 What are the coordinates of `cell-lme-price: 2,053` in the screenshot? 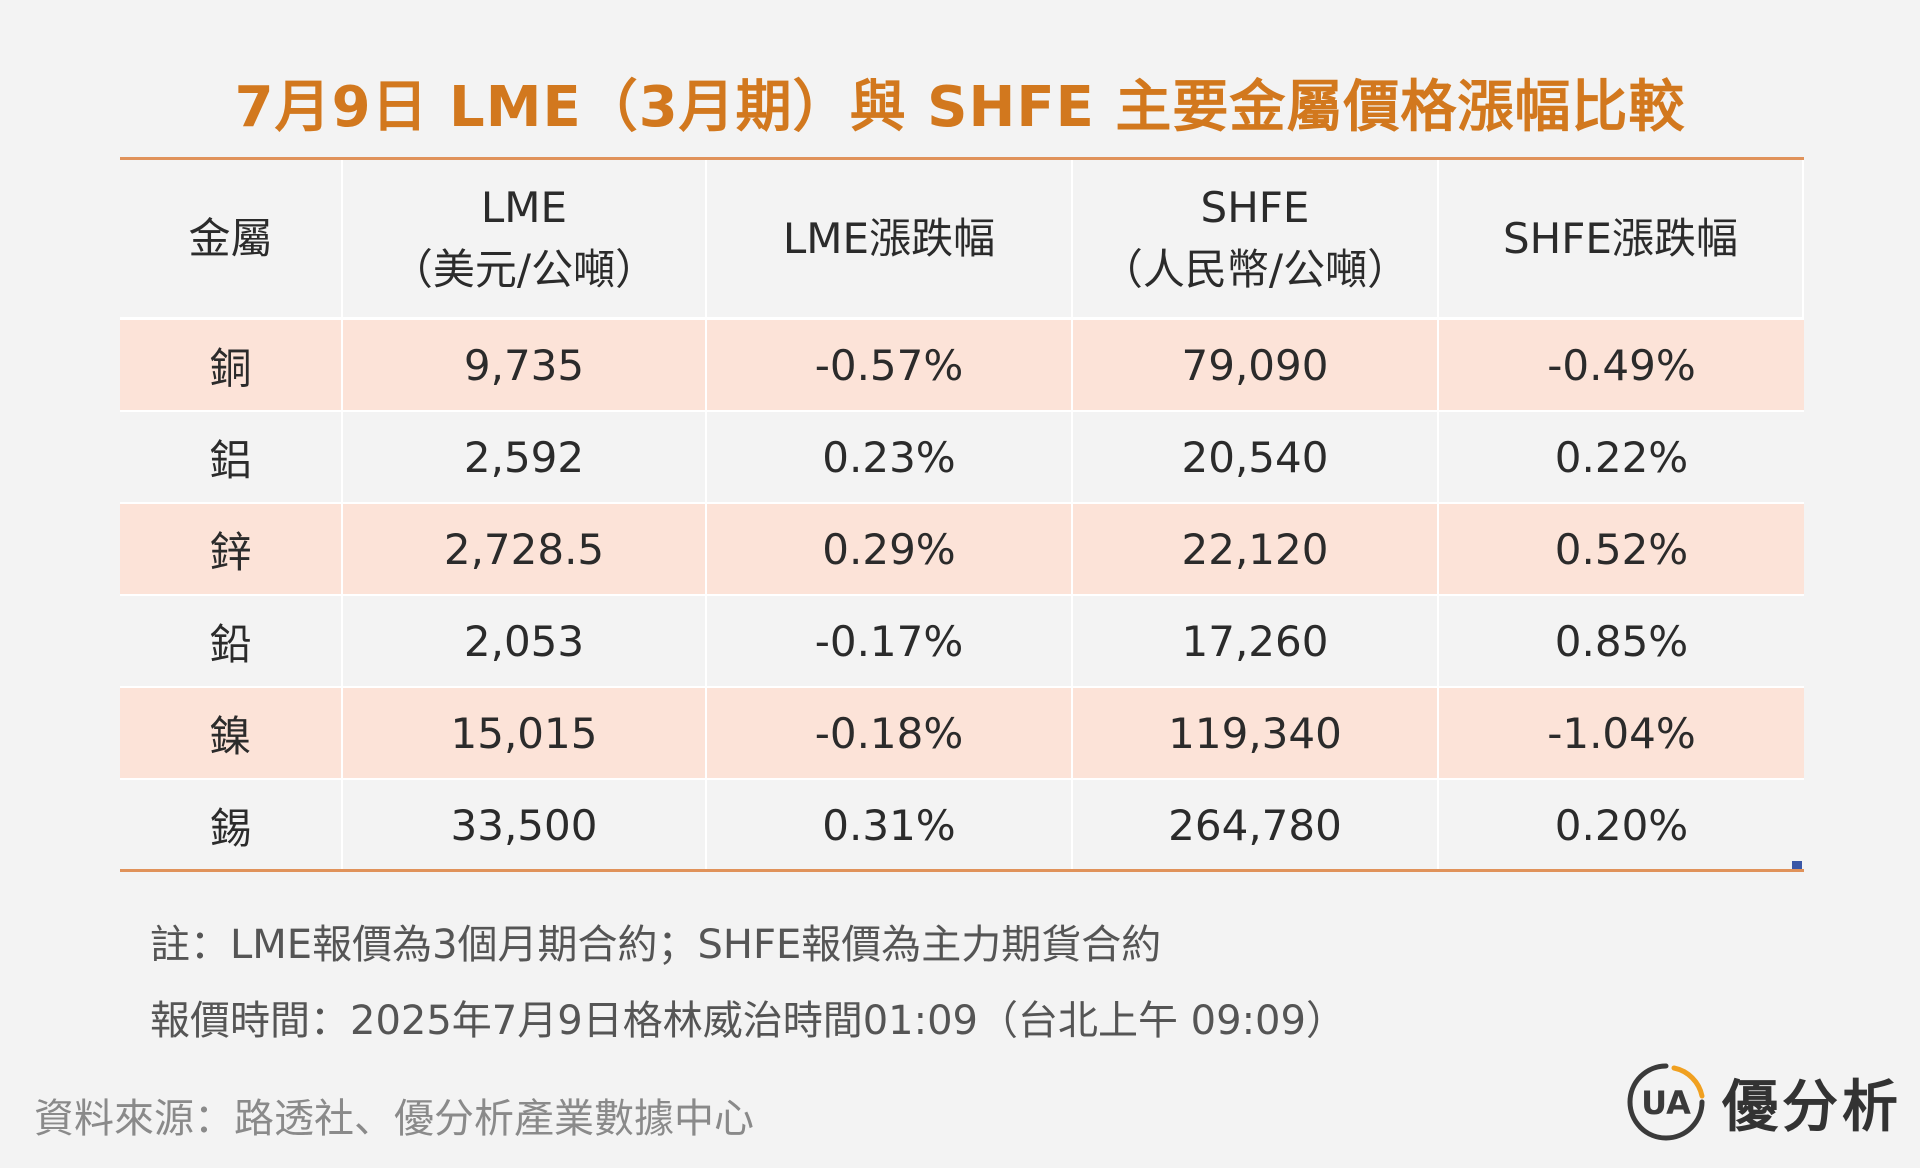 It's located at (525, 642).